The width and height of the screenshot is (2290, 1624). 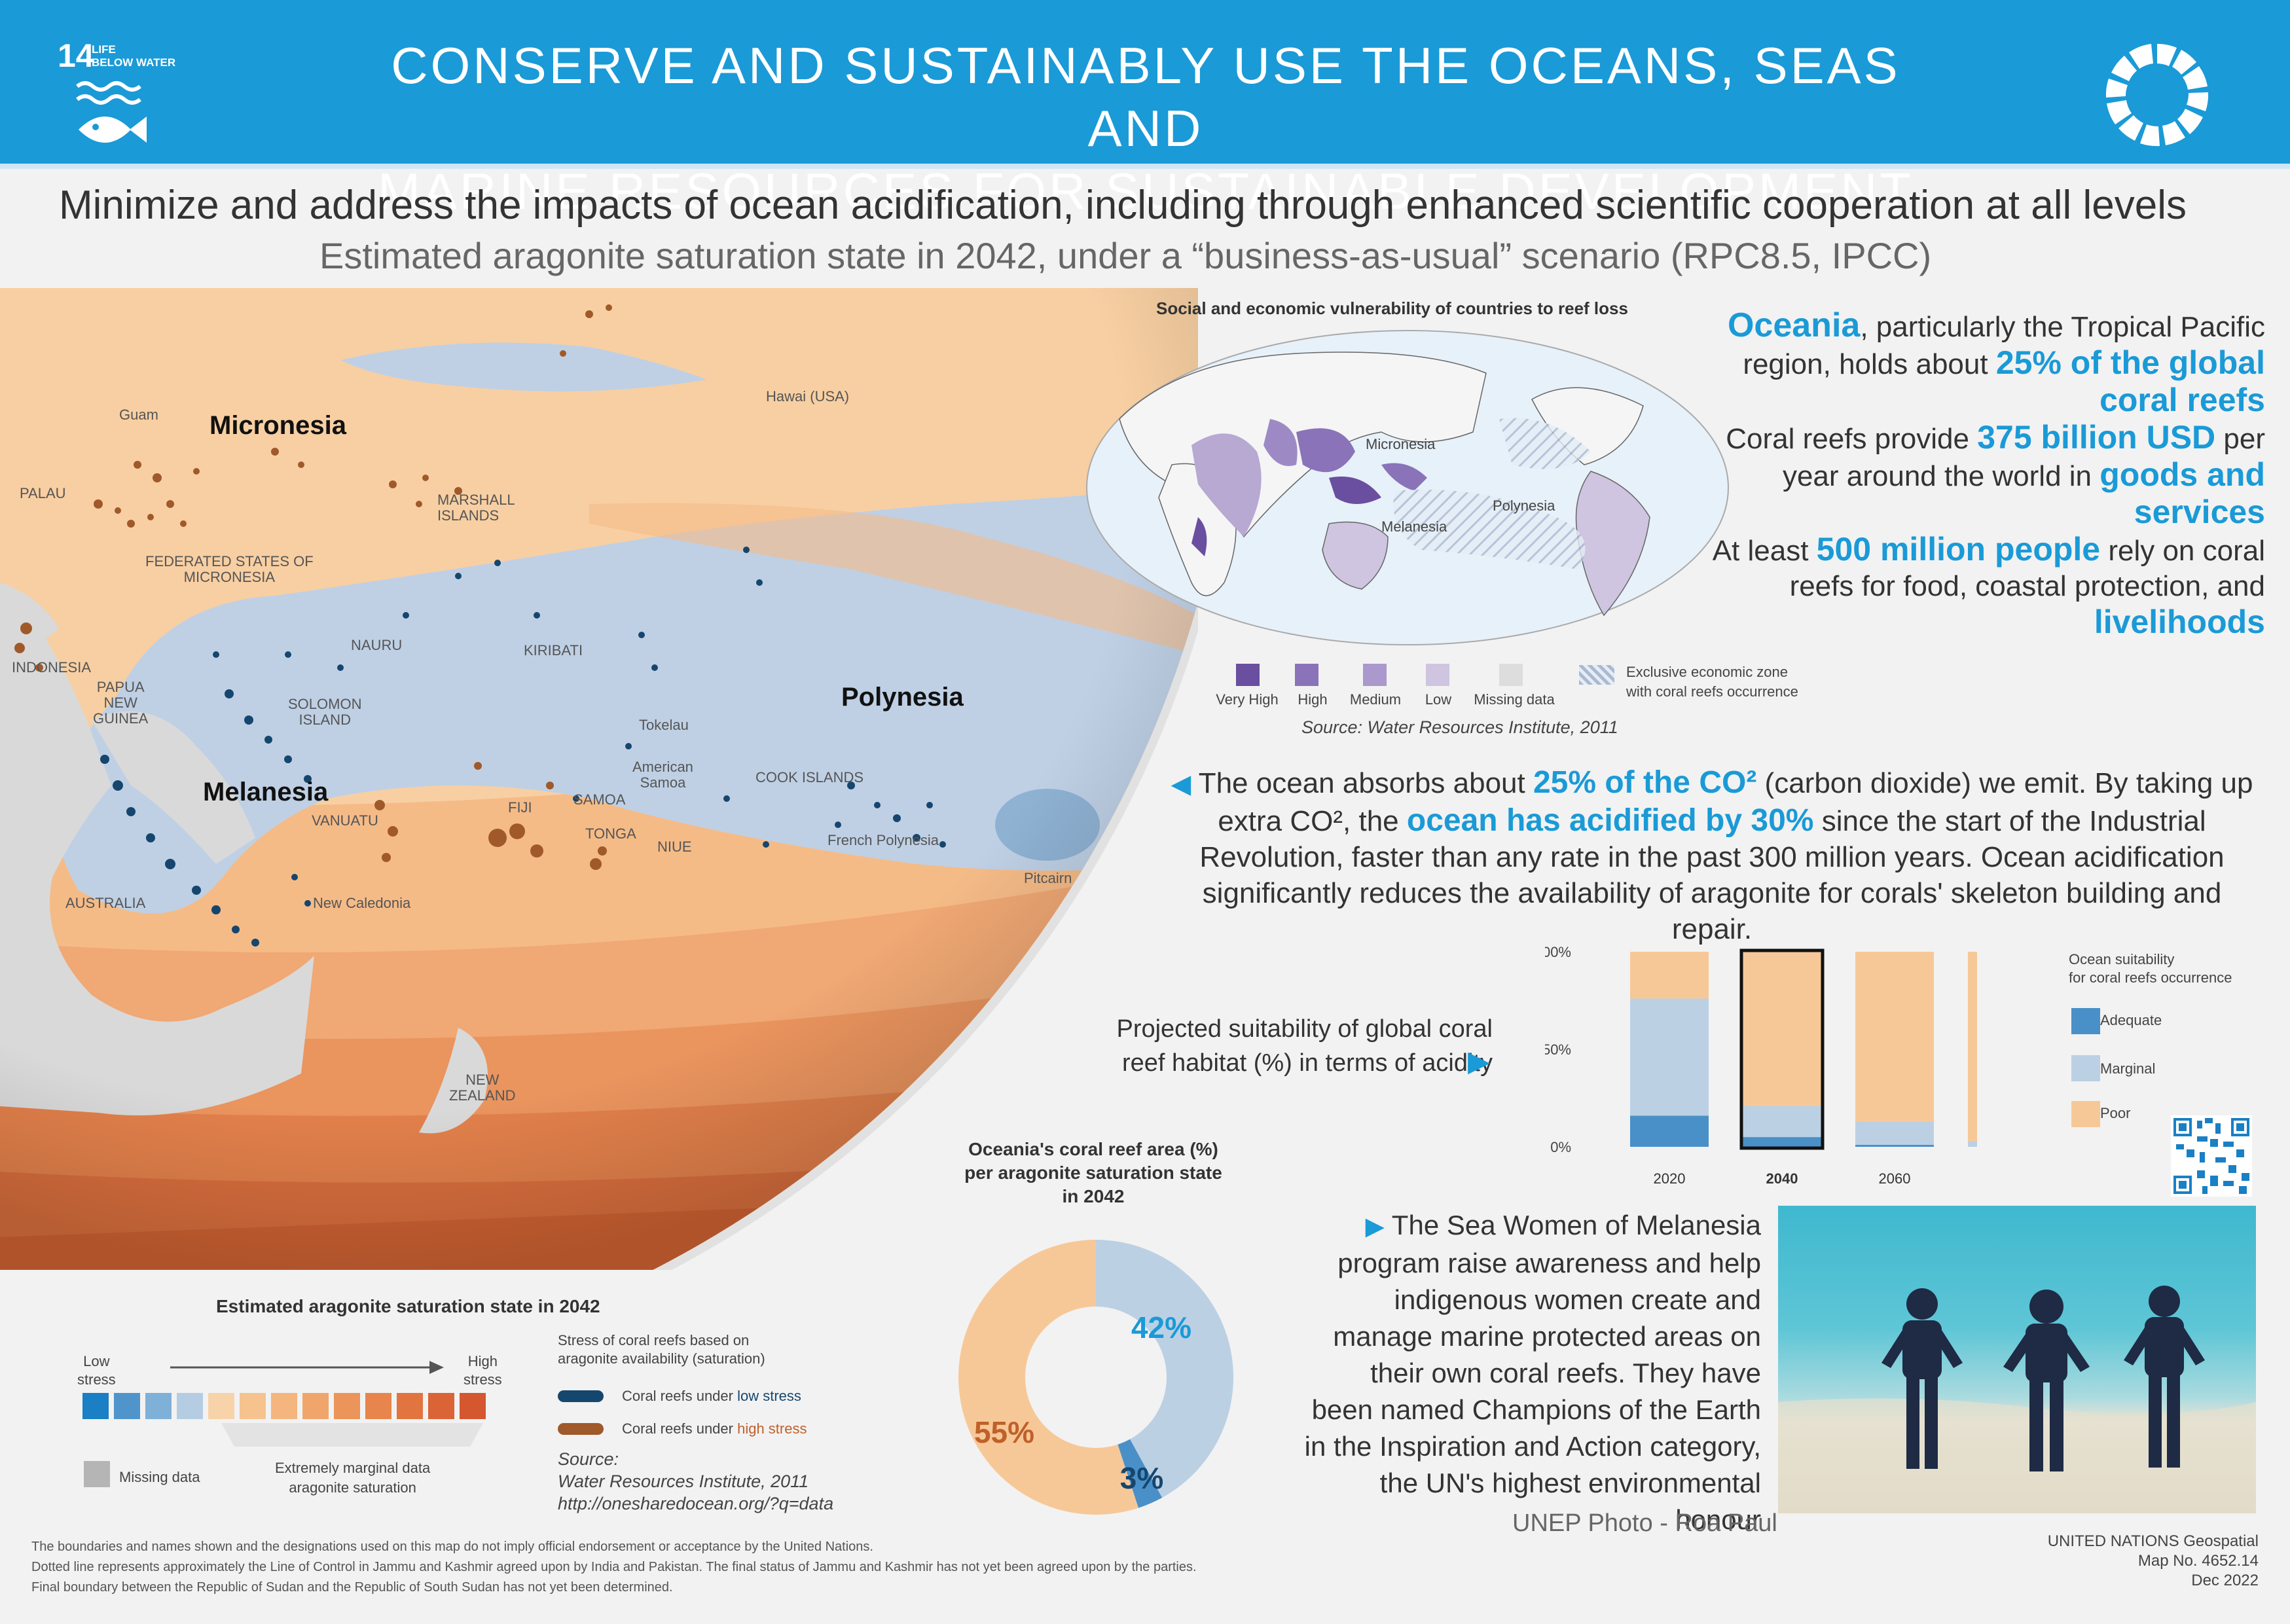 I want to click on region-polynesia: Polynesia, so click(x=902, y=697).